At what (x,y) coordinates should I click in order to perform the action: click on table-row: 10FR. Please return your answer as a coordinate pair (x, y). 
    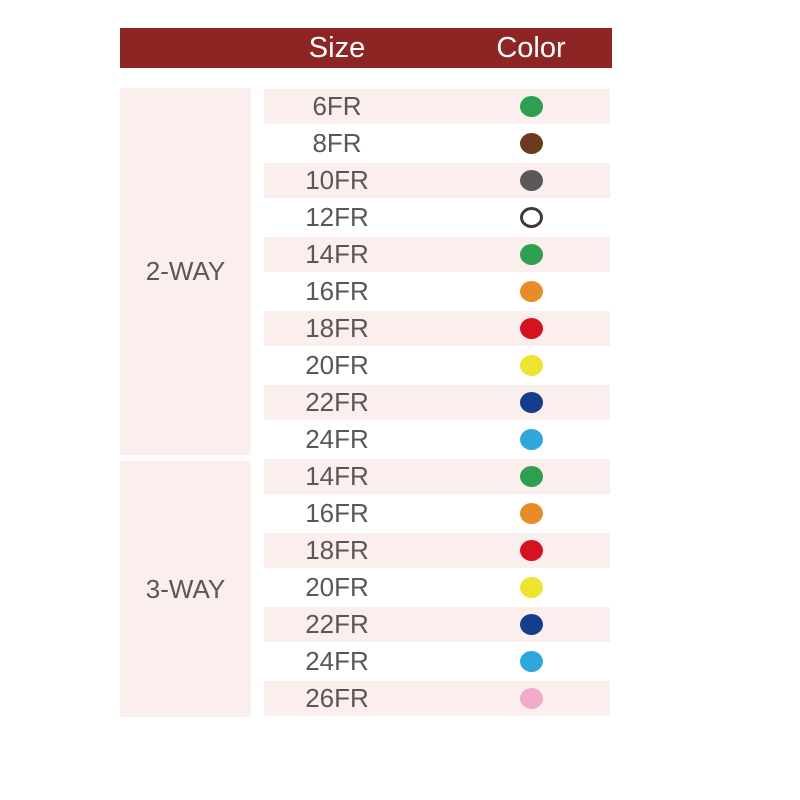
    Looking at the image, I should click on (437, 180).